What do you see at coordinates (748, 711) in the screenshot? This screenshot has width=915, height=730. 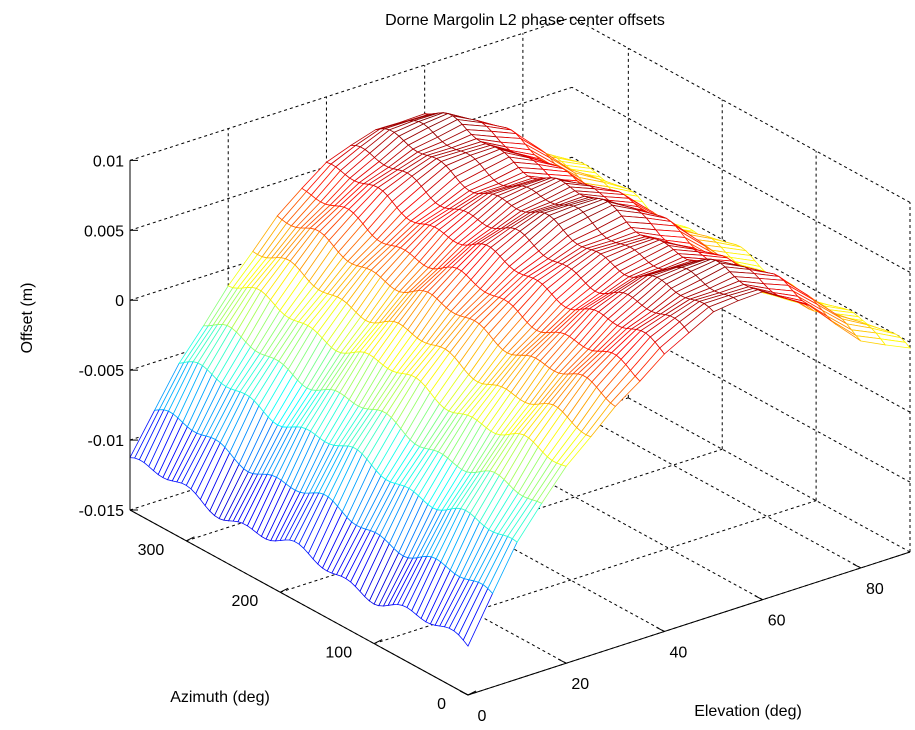 I see `x-axis-label: Elevation (deg)` at bounding box center [748, 711].